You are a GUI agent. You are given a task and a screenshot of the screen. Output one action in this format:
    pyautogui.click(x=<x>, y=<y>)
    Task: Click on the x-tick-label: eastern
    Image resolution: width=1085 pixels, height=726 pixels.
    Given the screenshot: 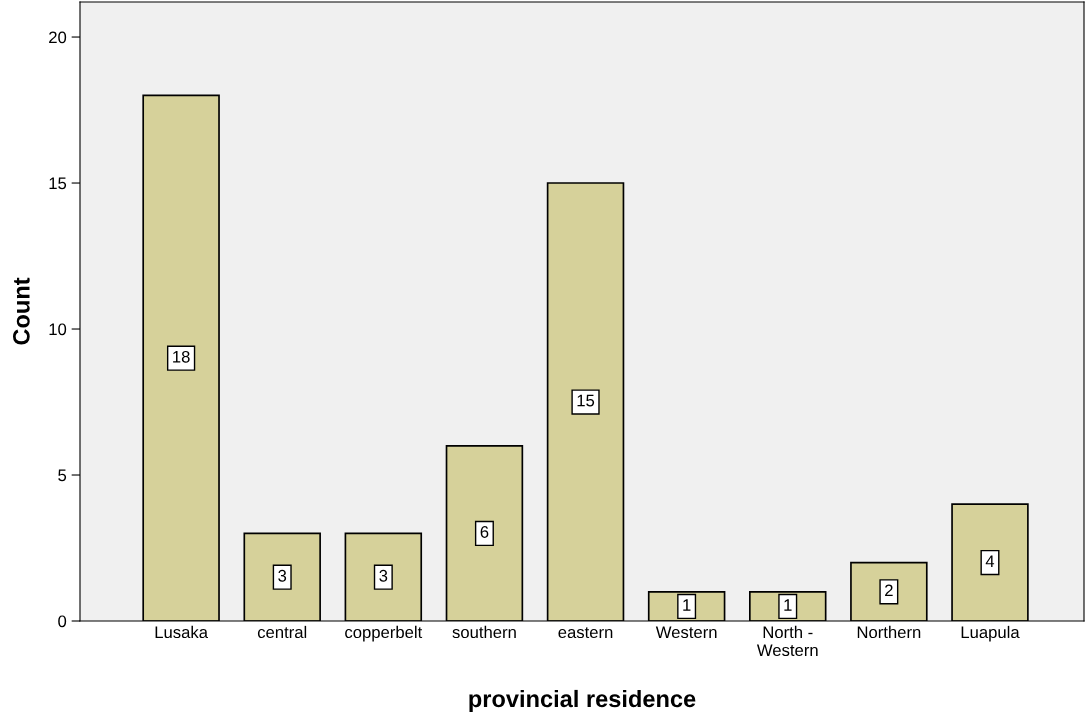 What is the action you would take?
    pyautogui.click(x=585, y=633)
    